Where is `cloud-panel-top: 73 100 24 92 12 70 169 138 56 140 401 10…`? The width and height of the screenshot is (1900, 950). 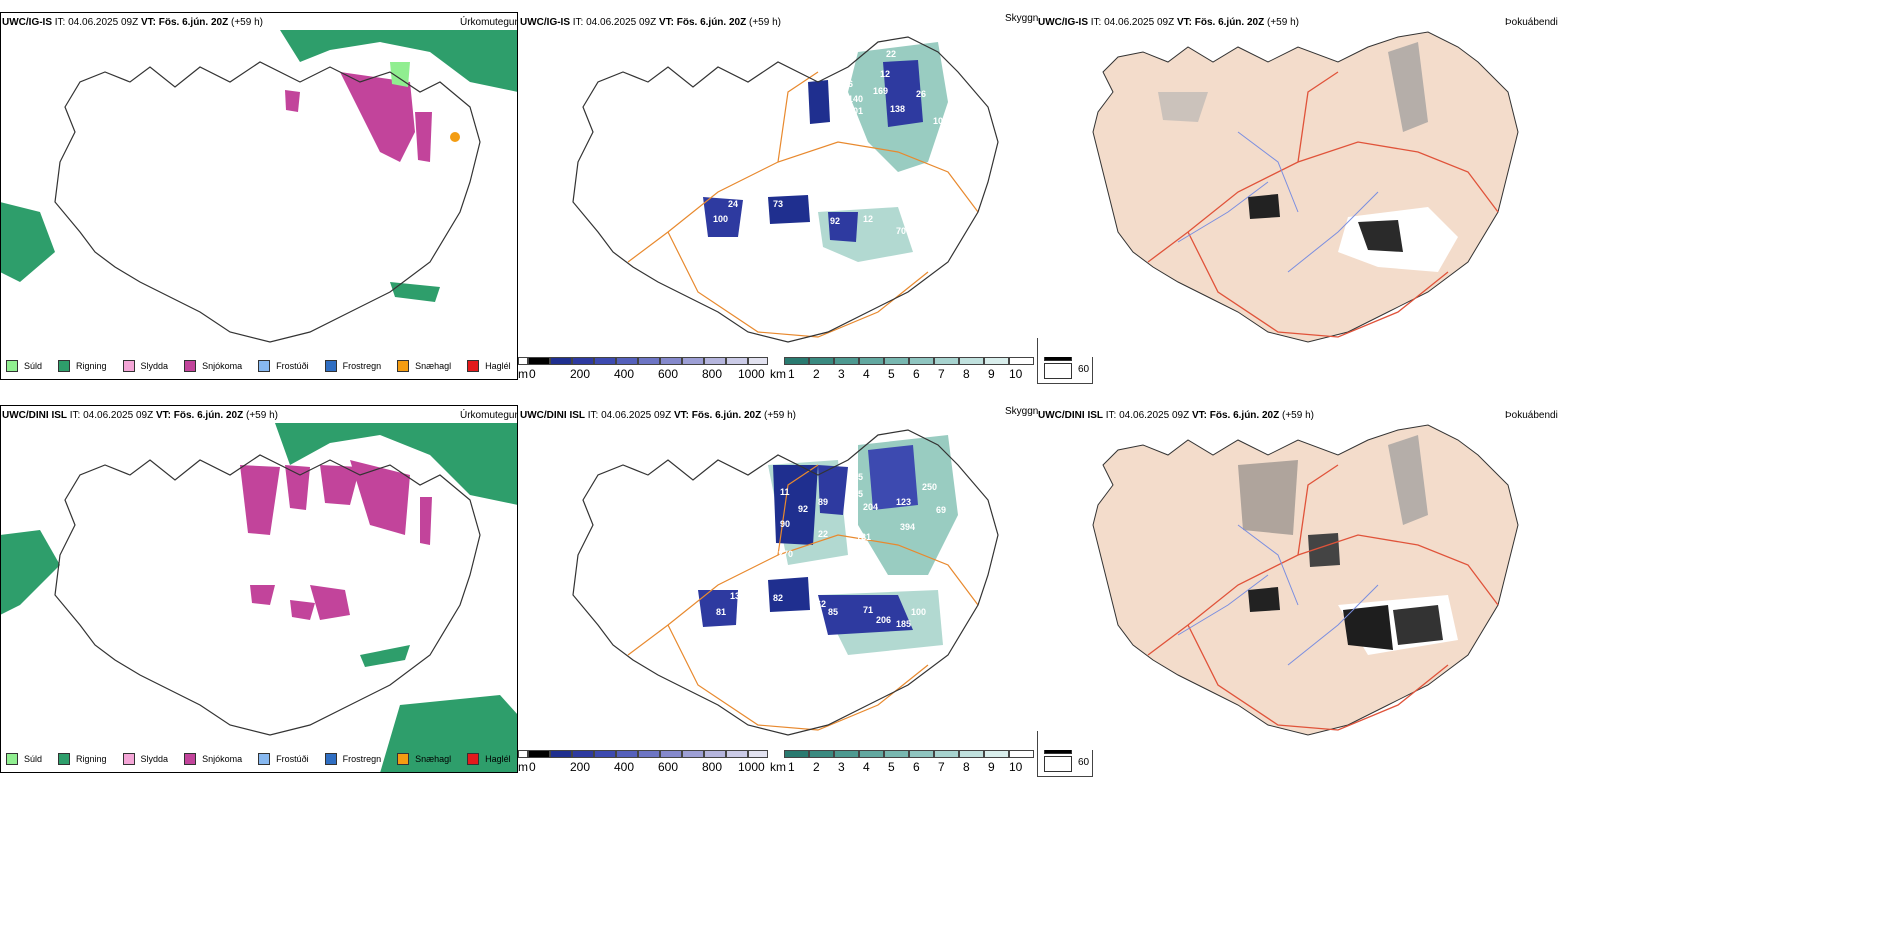 cloud-panel-top: 73 100 24 92 12 70 169 138 56 140 401 10… is located at coordinates (778, 184).